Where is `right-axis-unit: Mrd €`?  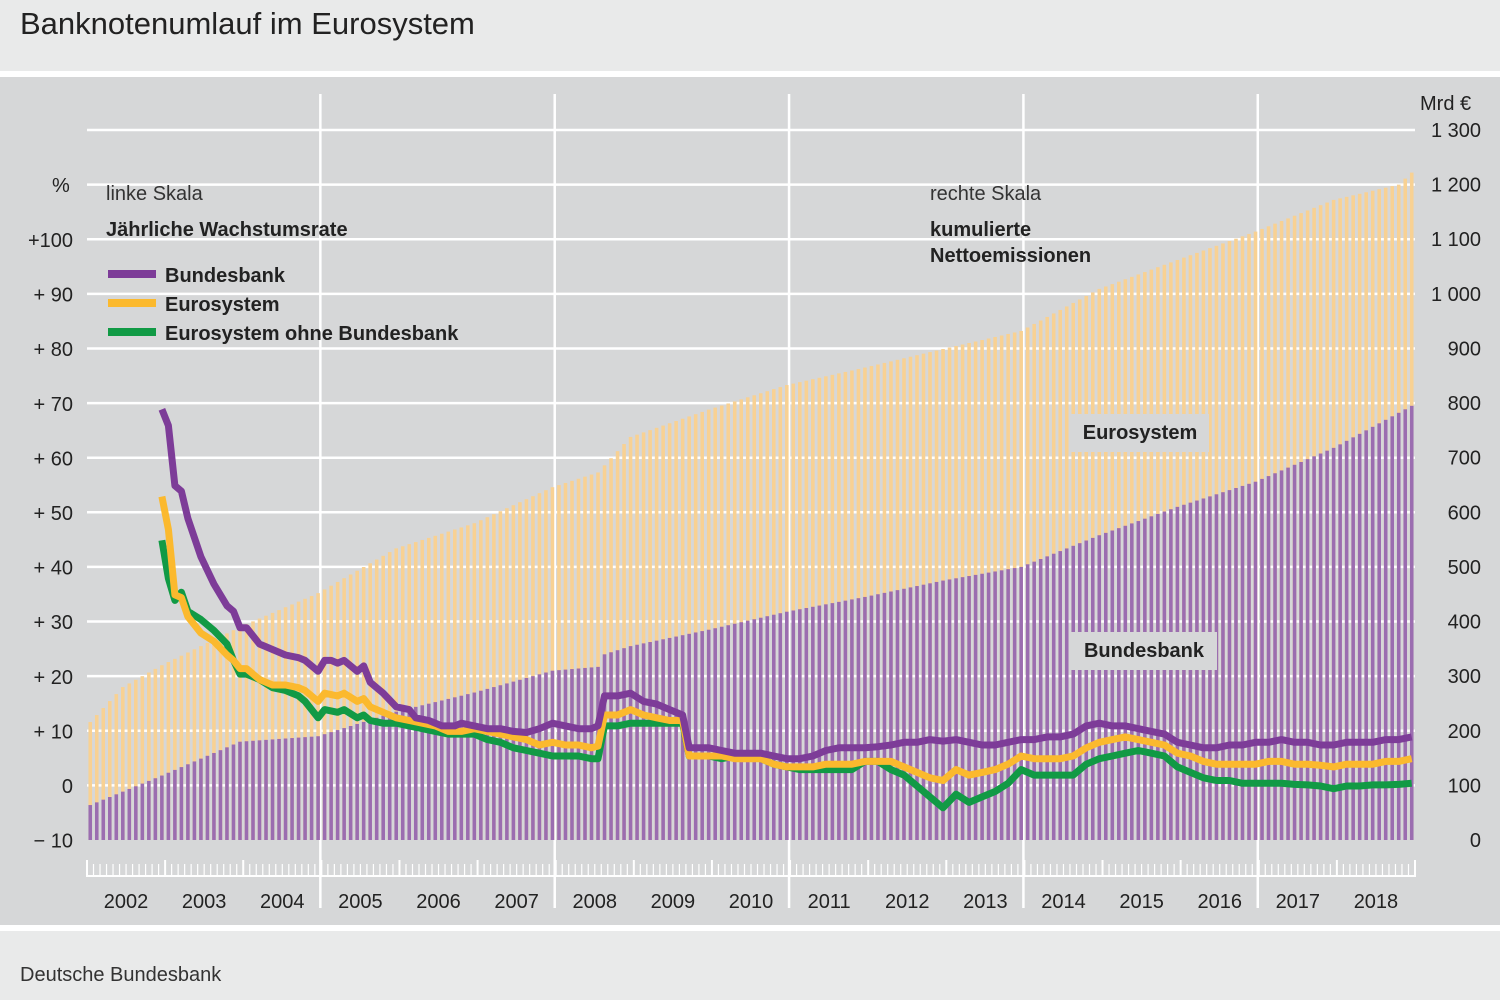
right-axis-unit: Mrd € is located at coordinates (1445, 104).